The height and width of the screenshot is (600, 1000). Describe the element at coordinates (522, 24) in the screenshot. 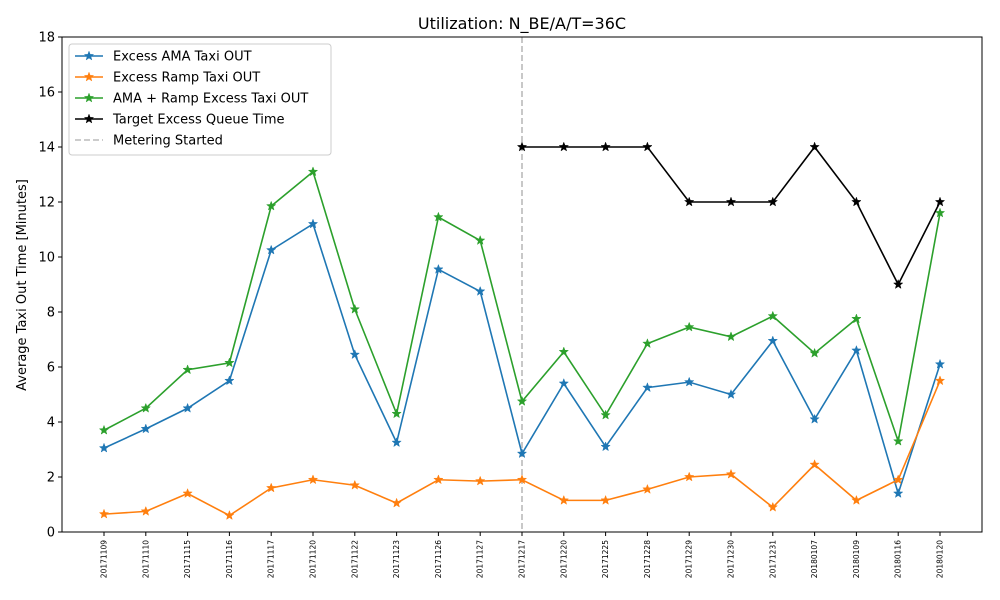

I see `chart-title: Utilization: N_BE/A/T=36C` at that location.